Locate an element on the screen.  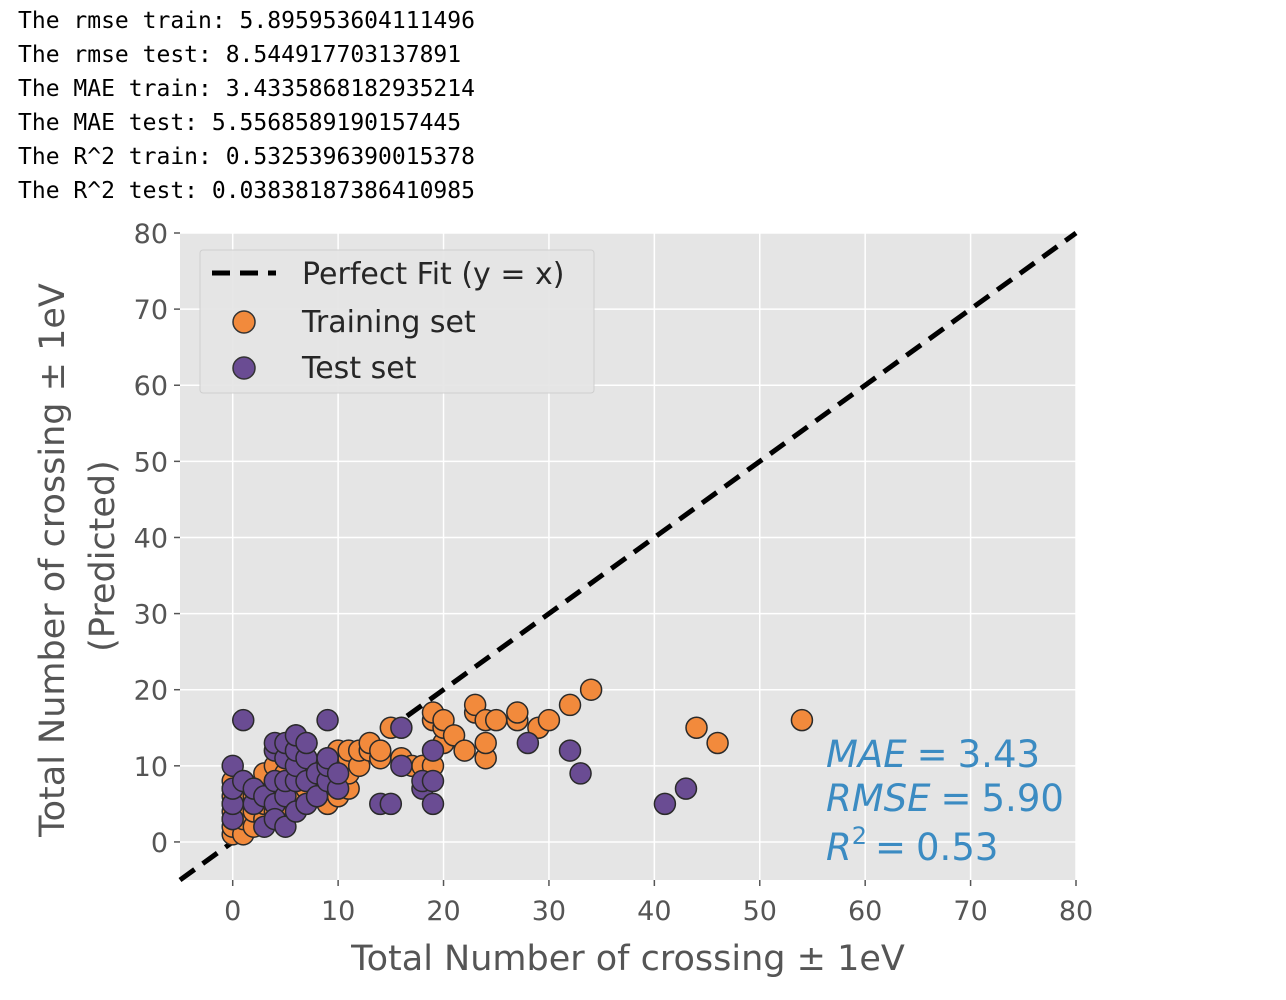
legend-label-test: Test set is located at coordinates (359, 368).